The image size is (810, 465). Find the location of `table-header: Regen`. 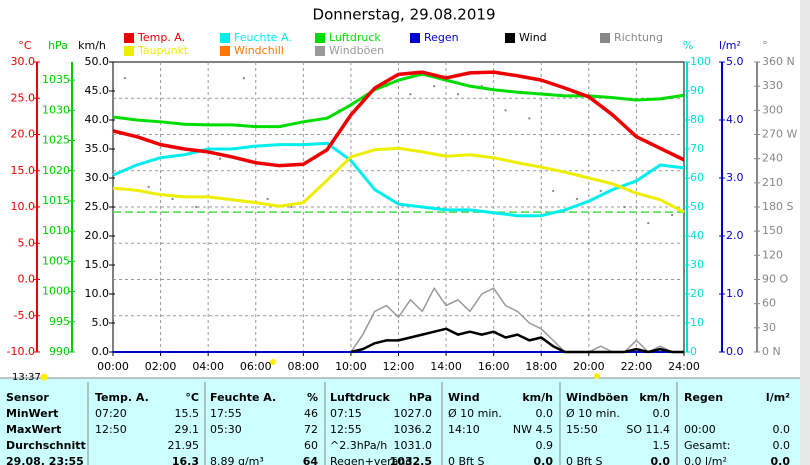

table-header: Regen is located at coordinates (703, 397).